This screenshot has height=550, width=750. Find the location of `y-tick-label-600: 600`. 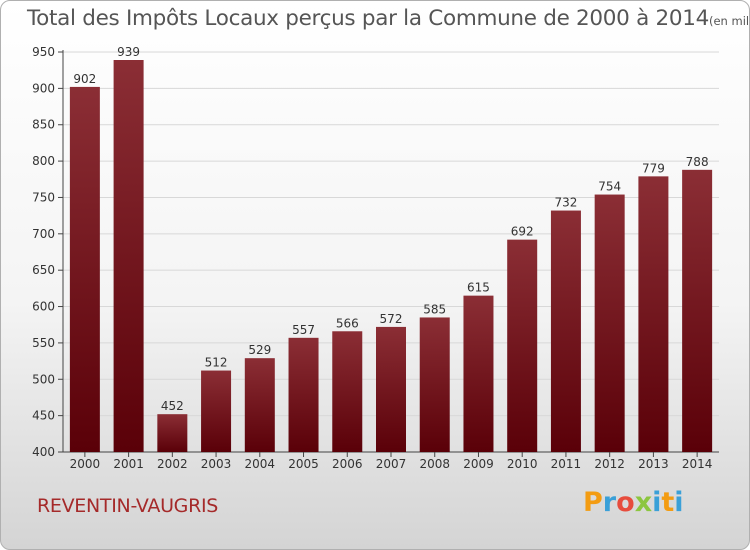

y-tick-label-600: 600 is located at coordinates (43, 307).